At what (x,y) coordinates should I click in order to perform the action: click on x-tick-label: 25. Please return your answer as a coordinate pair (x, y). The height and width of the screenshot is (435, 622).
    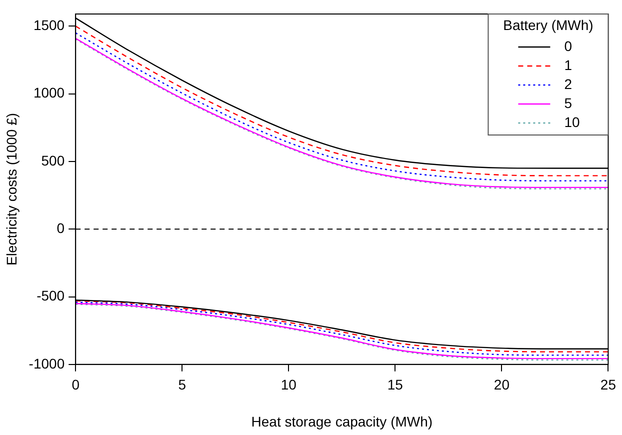
    Looking at the image, I should click on (608, 384).